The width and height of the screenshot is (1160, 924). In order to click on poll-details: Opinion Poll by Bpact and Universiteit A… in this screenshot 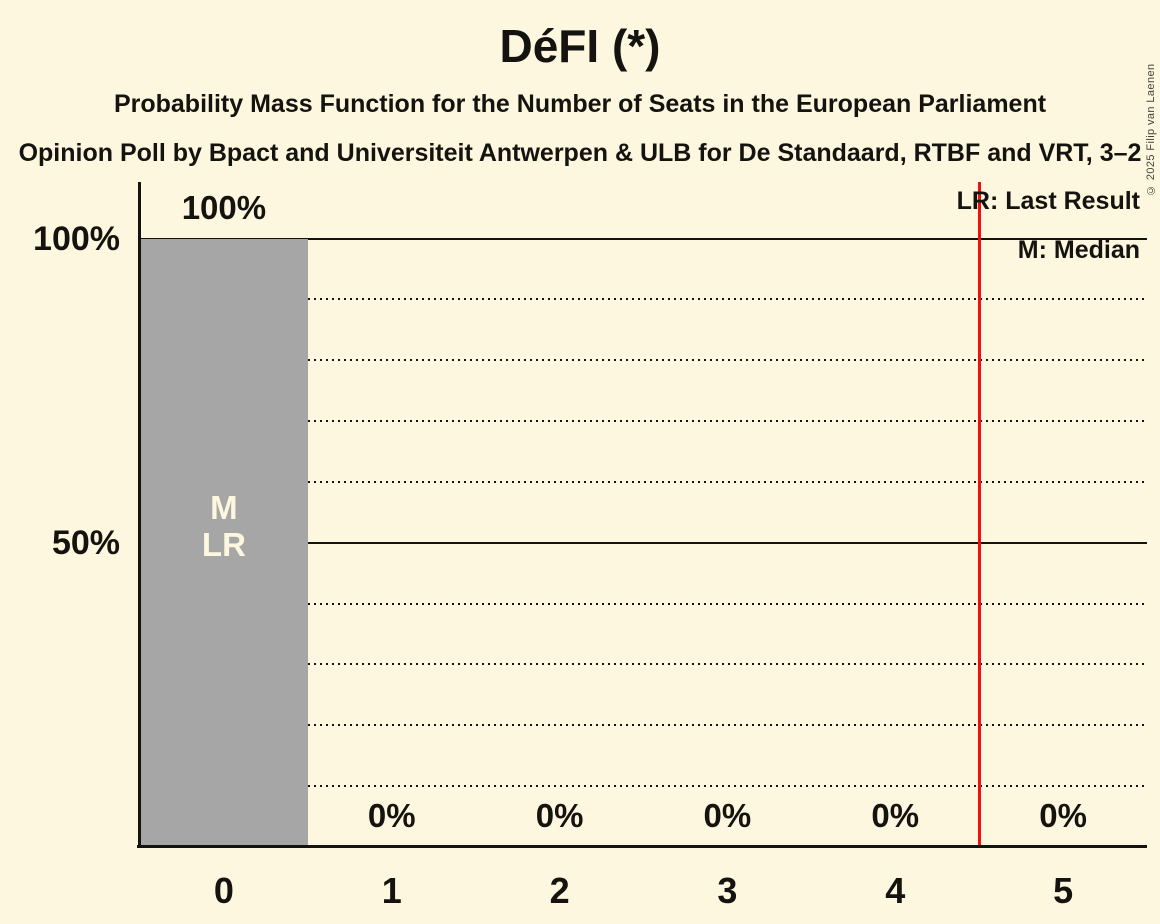, I will do `click(580, 153)`.